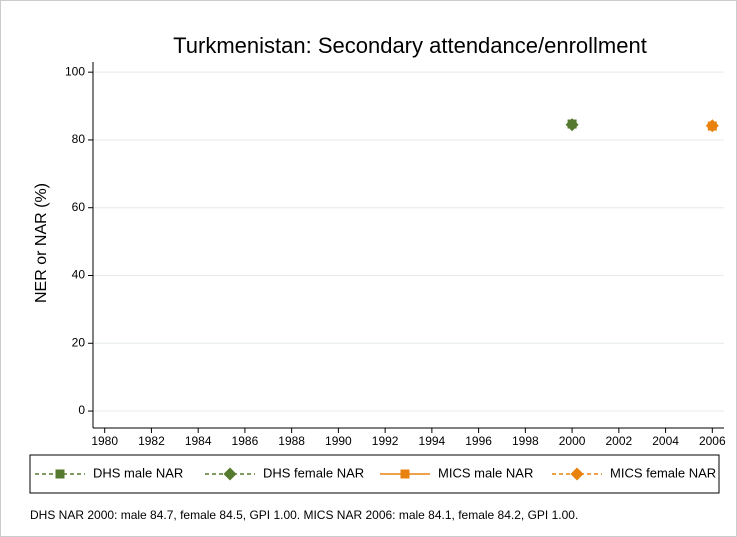 The width and height of the screenshot is (737, 537). What do you see at coordinates (432, 441) in the screenshot?
I see `x-tick-label: 1994` at bounding box center [432, 441].